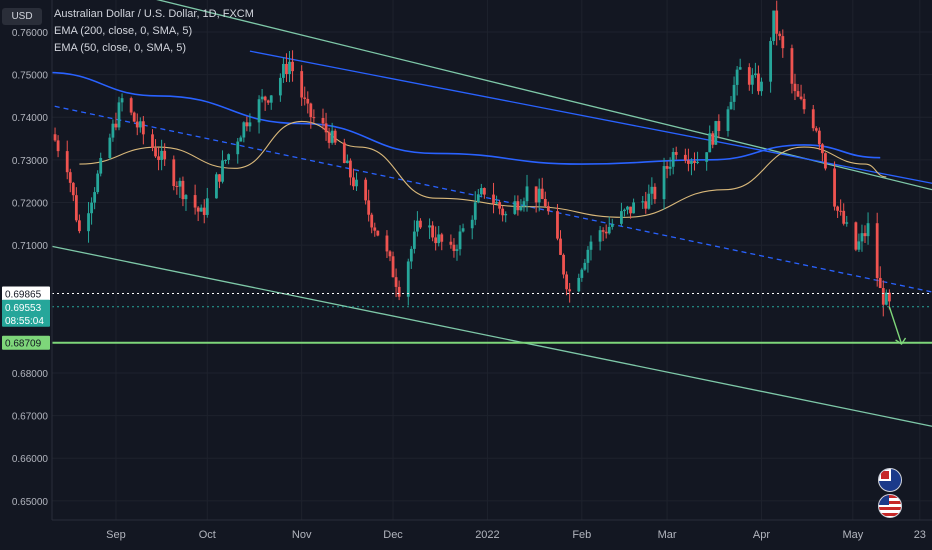  I want to click on price-tick-label: 0.73000, so click(30, 161).